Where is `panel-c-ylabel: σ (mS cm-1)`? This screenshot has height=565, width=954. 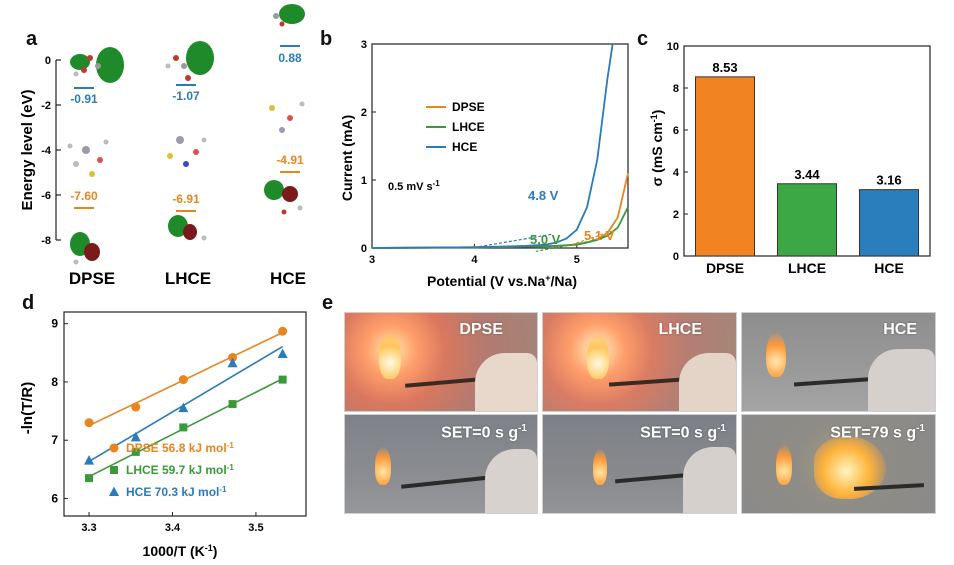
panel-c-ylabel: σ (mS cm-1) is located at coordinates (657, 148).